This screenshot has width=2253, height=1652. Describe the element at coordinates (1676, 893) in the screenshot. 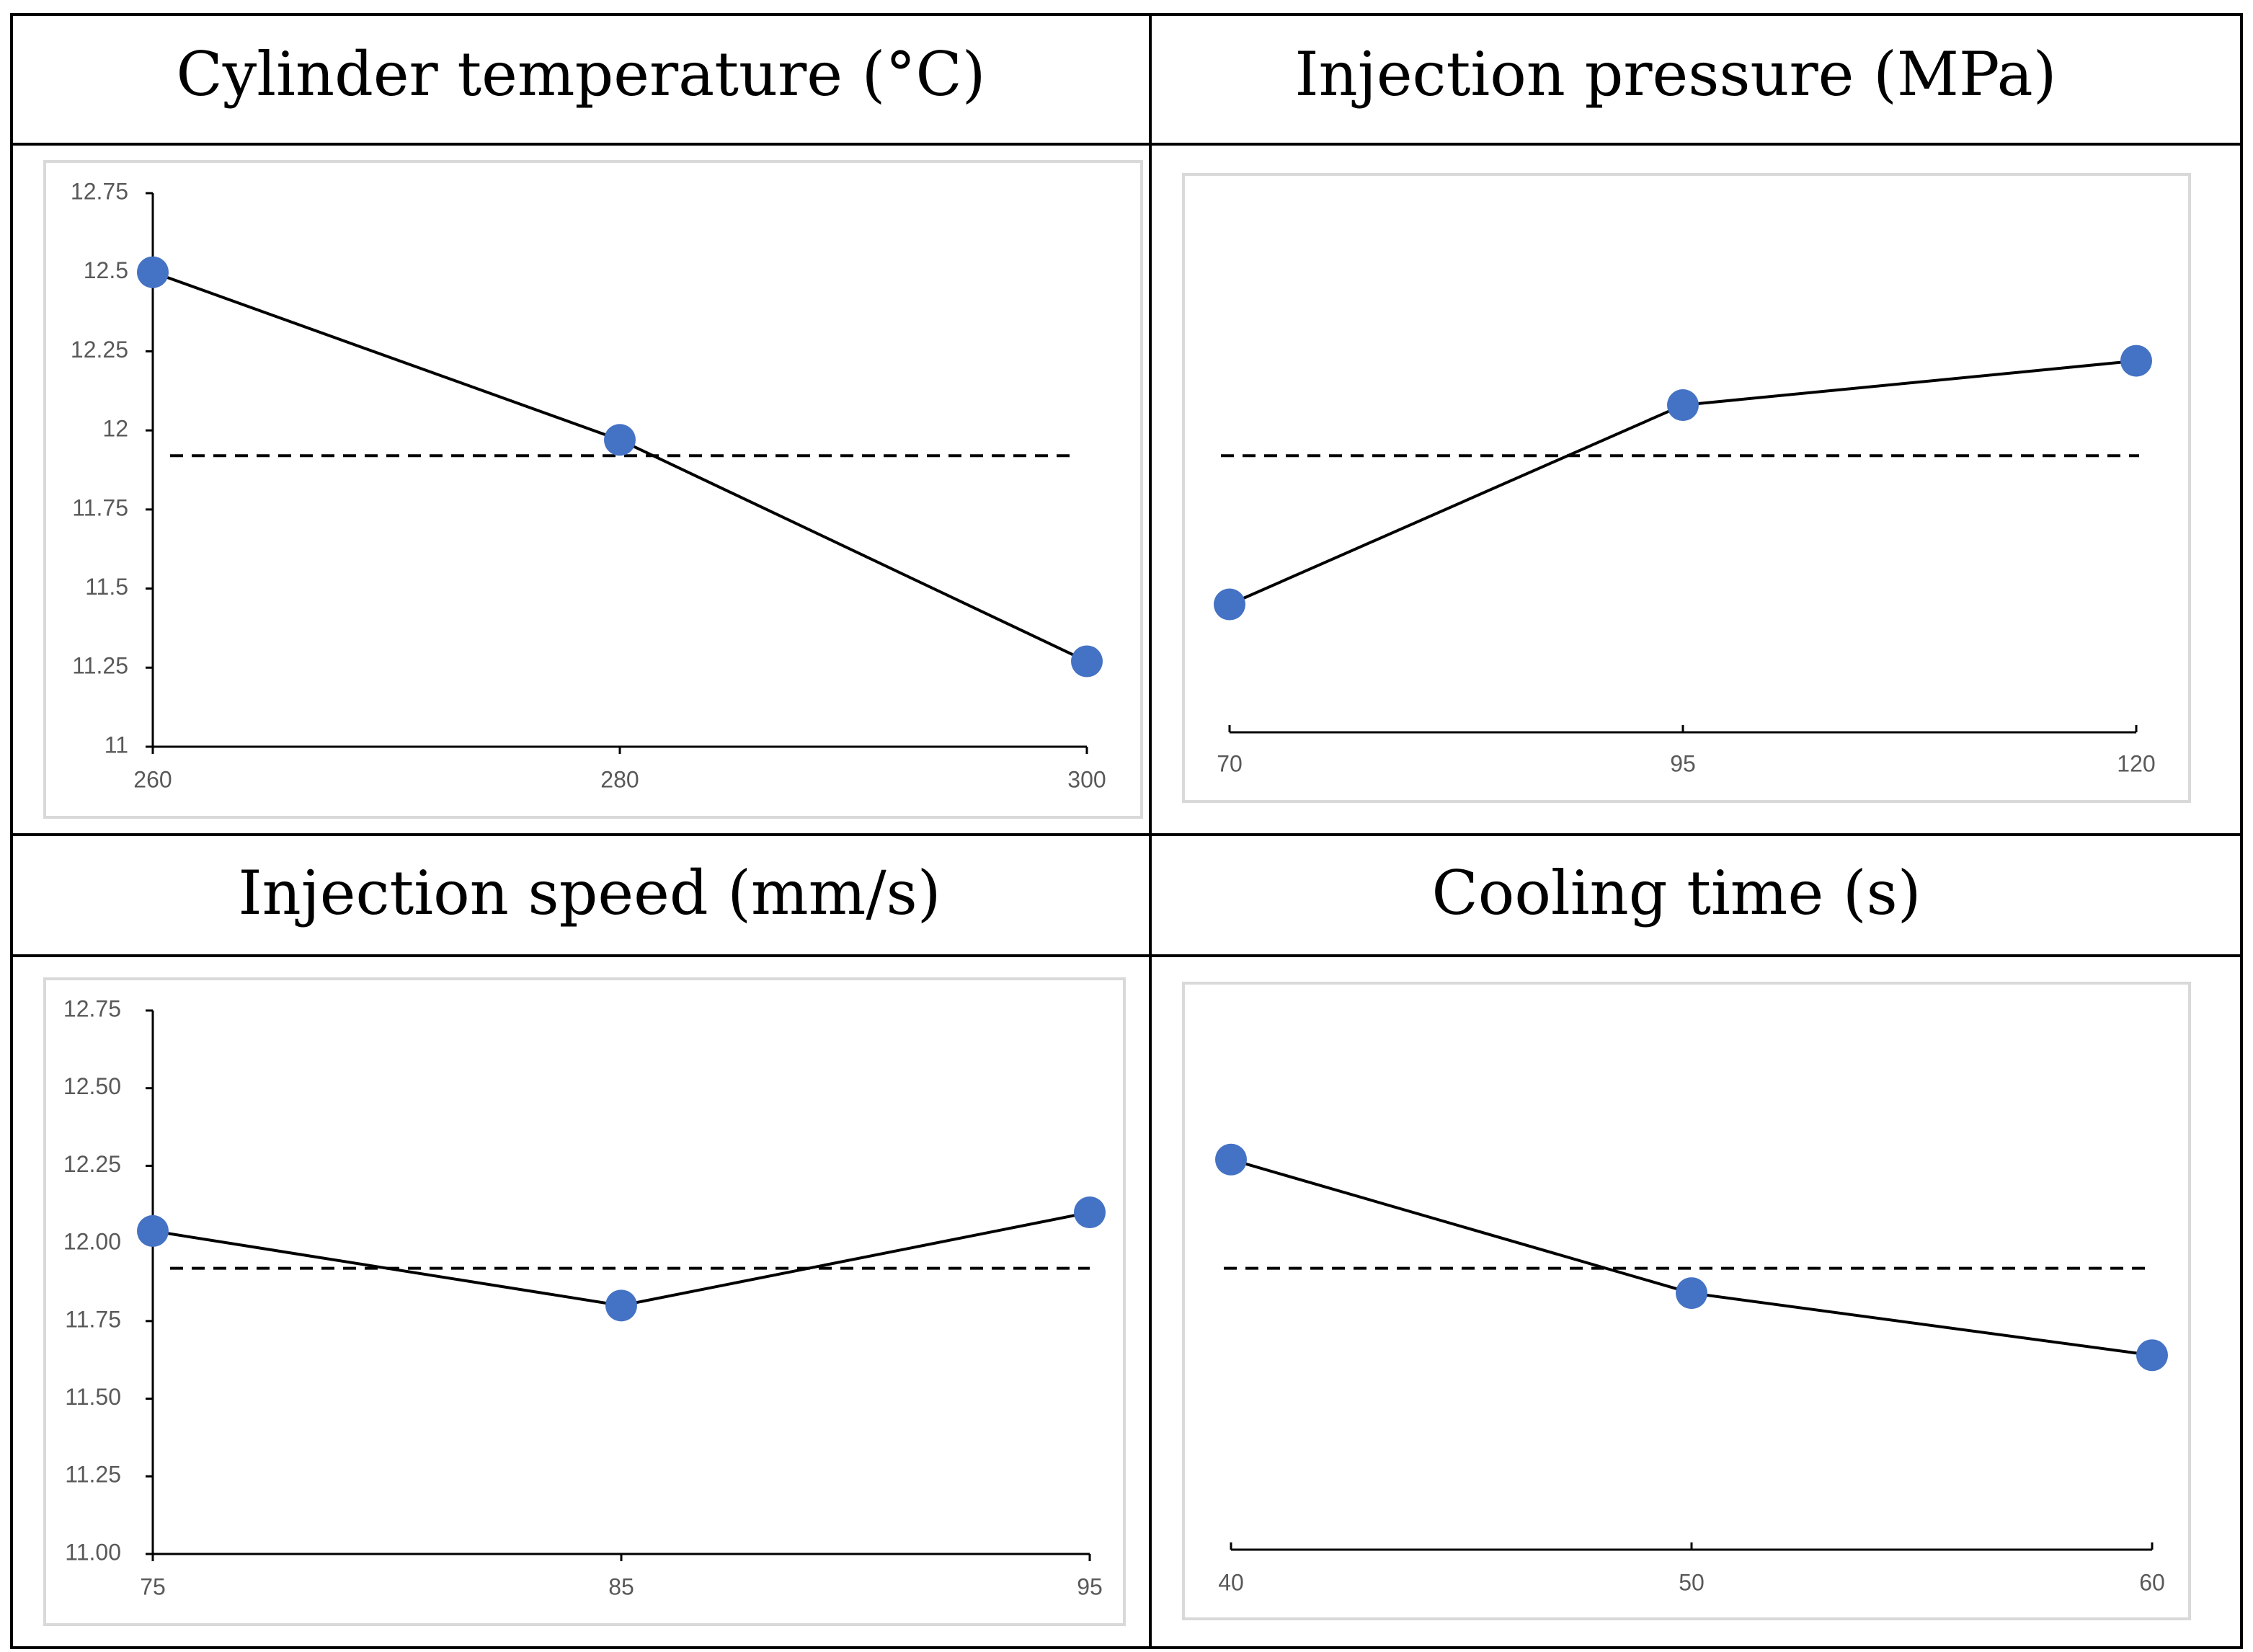

I see `panel-title-cooling-time: Cooling time (s)` at that location.